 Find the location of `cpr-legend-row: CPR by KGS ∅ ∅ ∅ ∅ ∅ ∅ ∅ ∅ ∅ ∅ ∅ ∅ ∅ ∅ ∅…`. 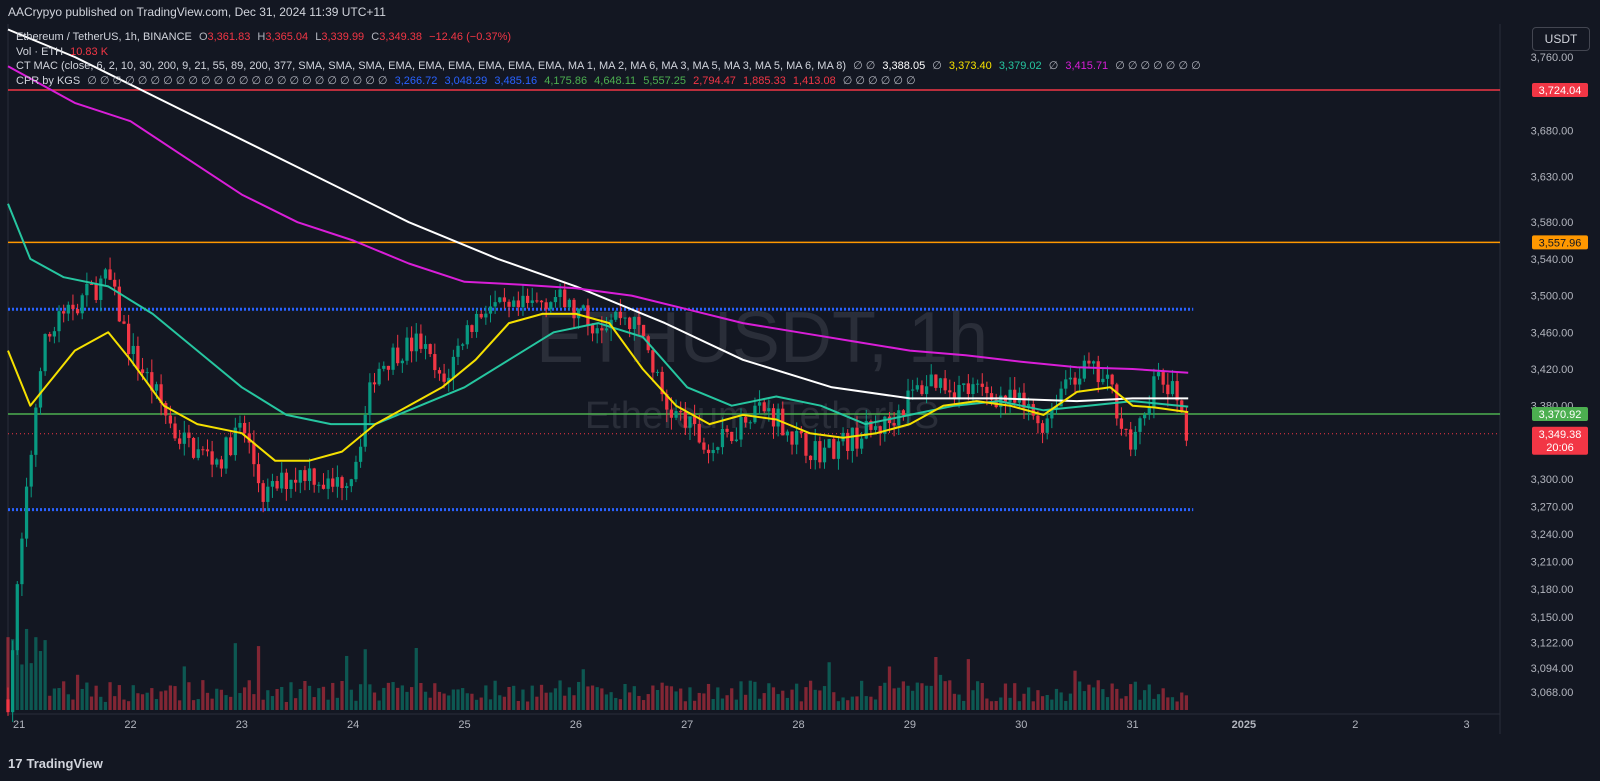

cpr-legend-row: CPR by KGS ∅ ∅ ∅ ∅ ∅ ∅ ∅ ∅ ∅ ∅ ∅ ∅ ∅ ∅ ∅… is located at coordinates (610, 81).